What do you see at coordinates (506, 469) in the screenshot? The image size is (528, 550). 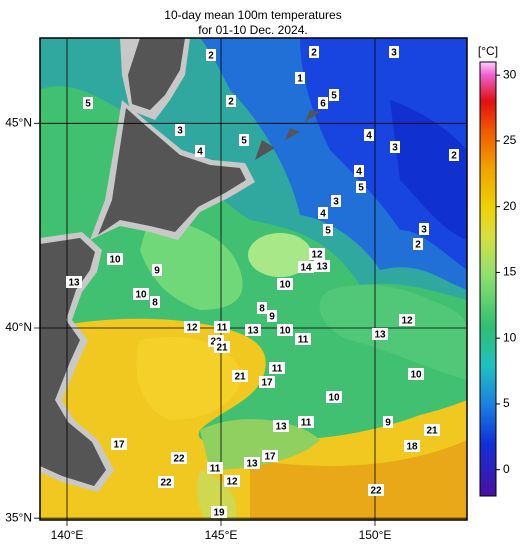 I see `colorbar-tick-label: 0` at bounding box center [506, 469].